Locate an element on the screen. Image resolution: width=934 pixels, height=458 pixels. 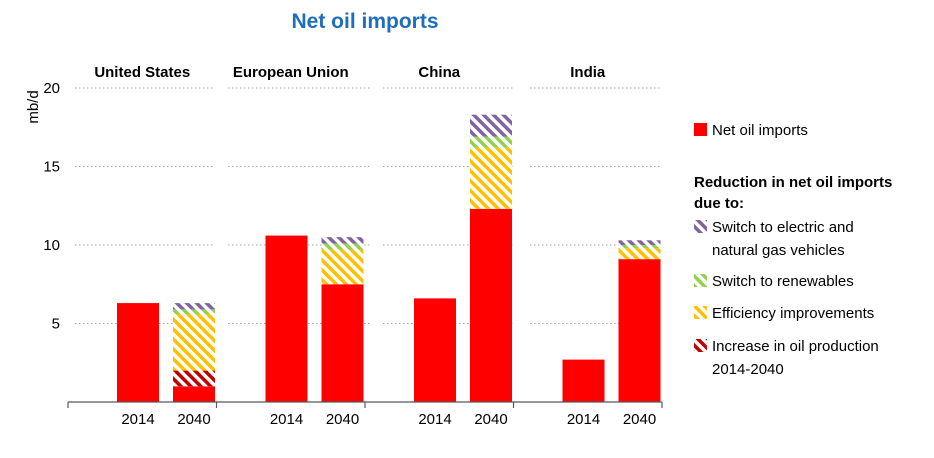
legend-label: natural gas vehicles is located at coordinates (778, 250).